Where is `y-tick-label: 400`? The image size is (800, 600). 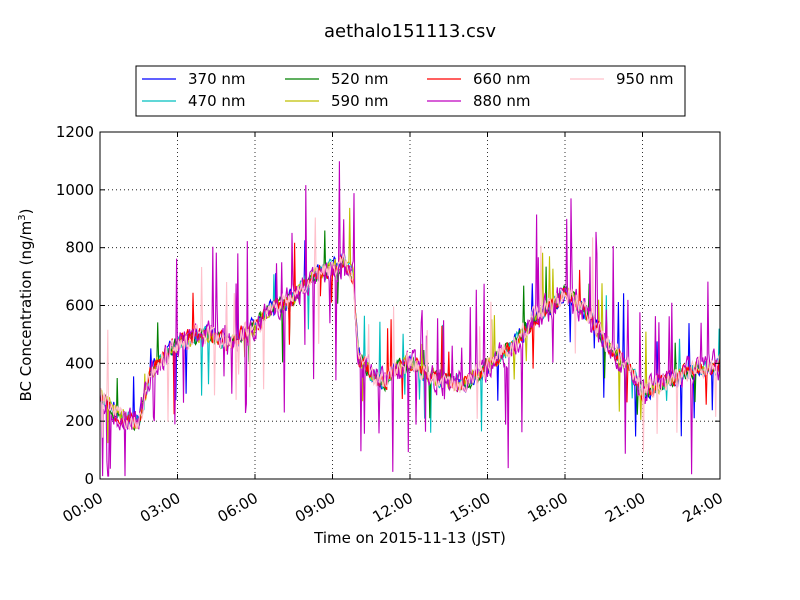
y-tick-label: 400 is located at coordinates (79, 363).